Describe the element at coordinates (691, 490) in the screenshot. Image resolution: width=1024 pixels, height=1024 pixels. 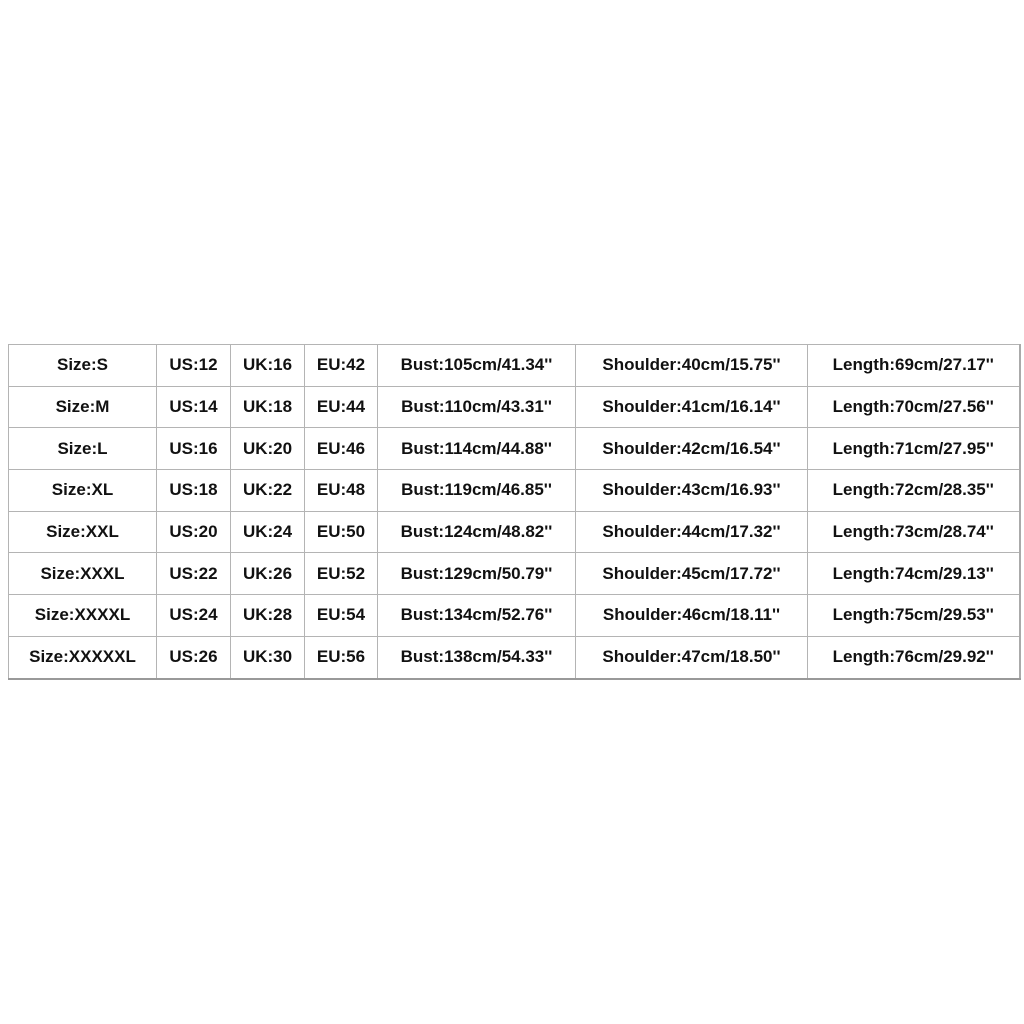
I see `shoulder-cell: Shoulder:43cm/16.93''` at that location.